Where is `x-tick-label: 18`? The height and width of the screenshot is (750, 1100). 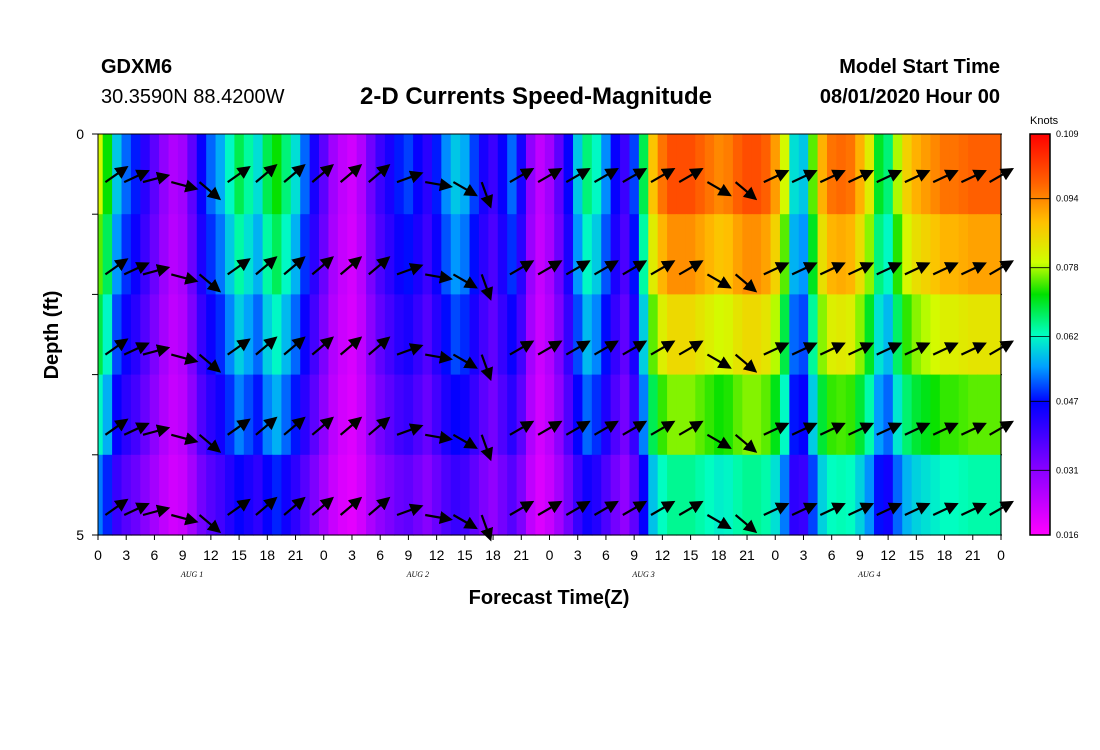 x-tick-label: 18 is located at coordinates (493, 555).